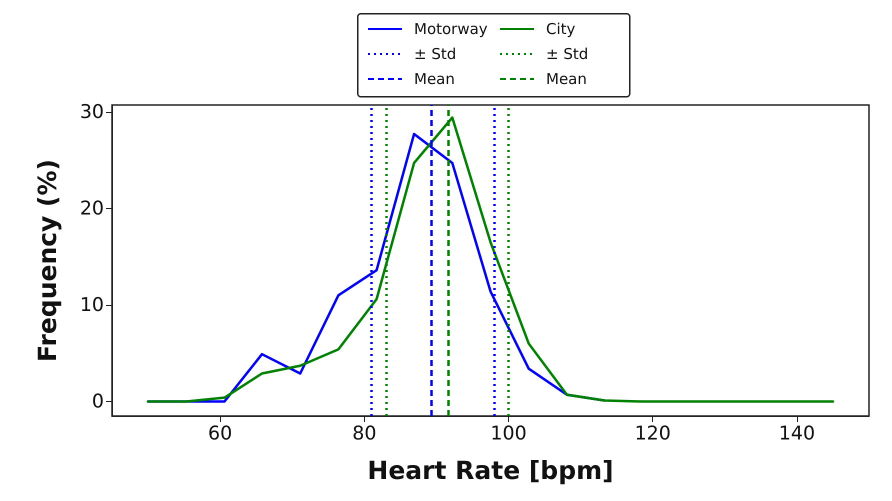 The width and height of the screenshot is (892, 501). Describe the element at coordinates (797, 433) in the screenshot. I see `x-tick-label: 140` at that location.